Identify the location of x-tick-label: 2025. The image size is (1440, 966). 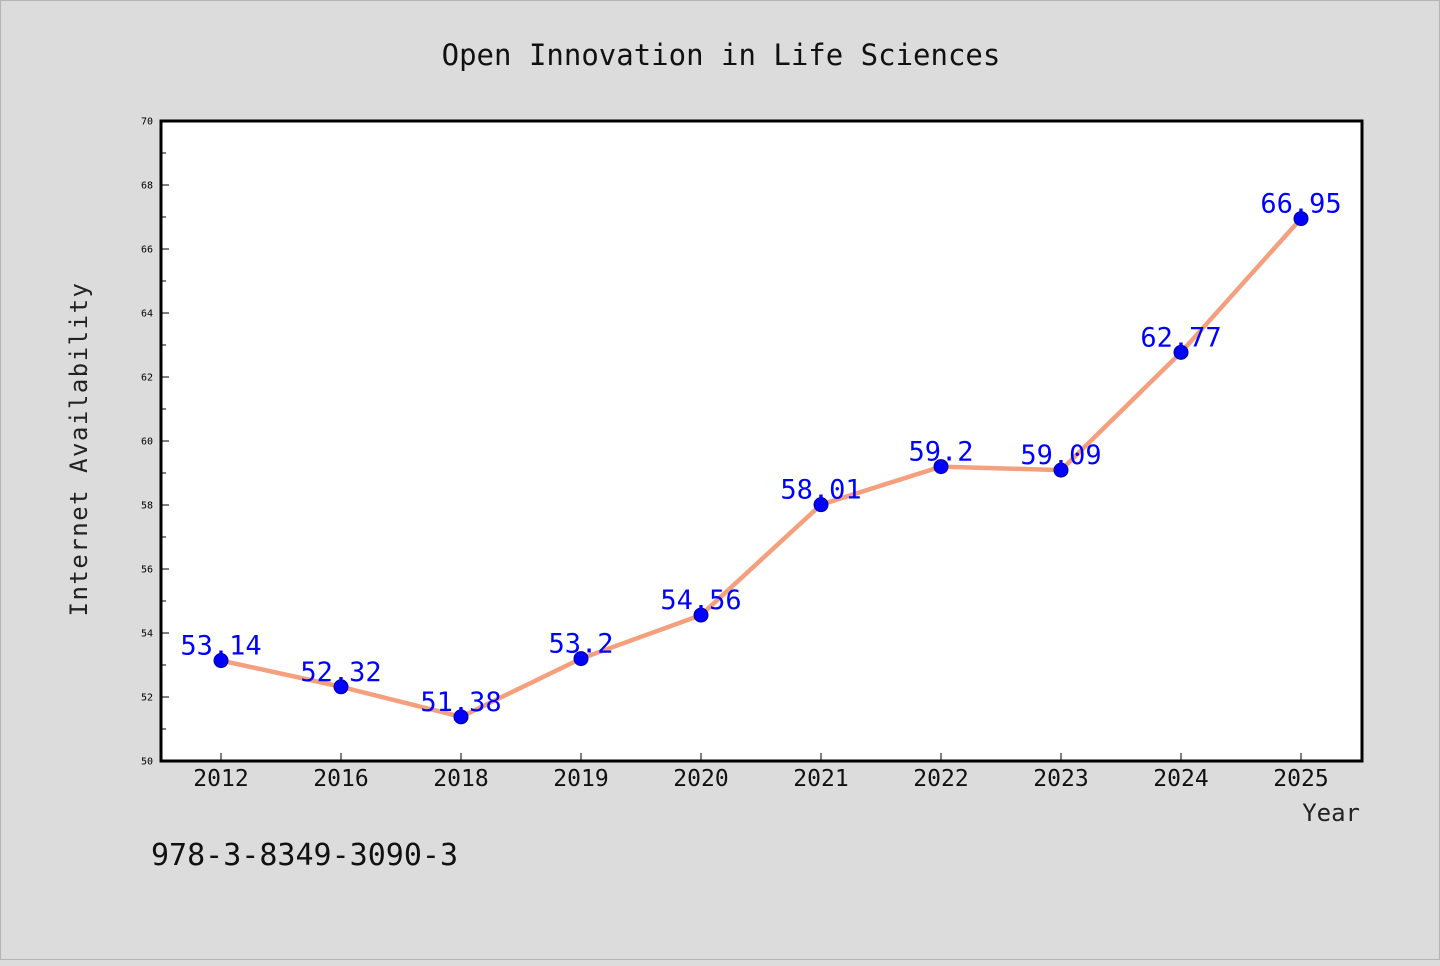
(1300, 779).